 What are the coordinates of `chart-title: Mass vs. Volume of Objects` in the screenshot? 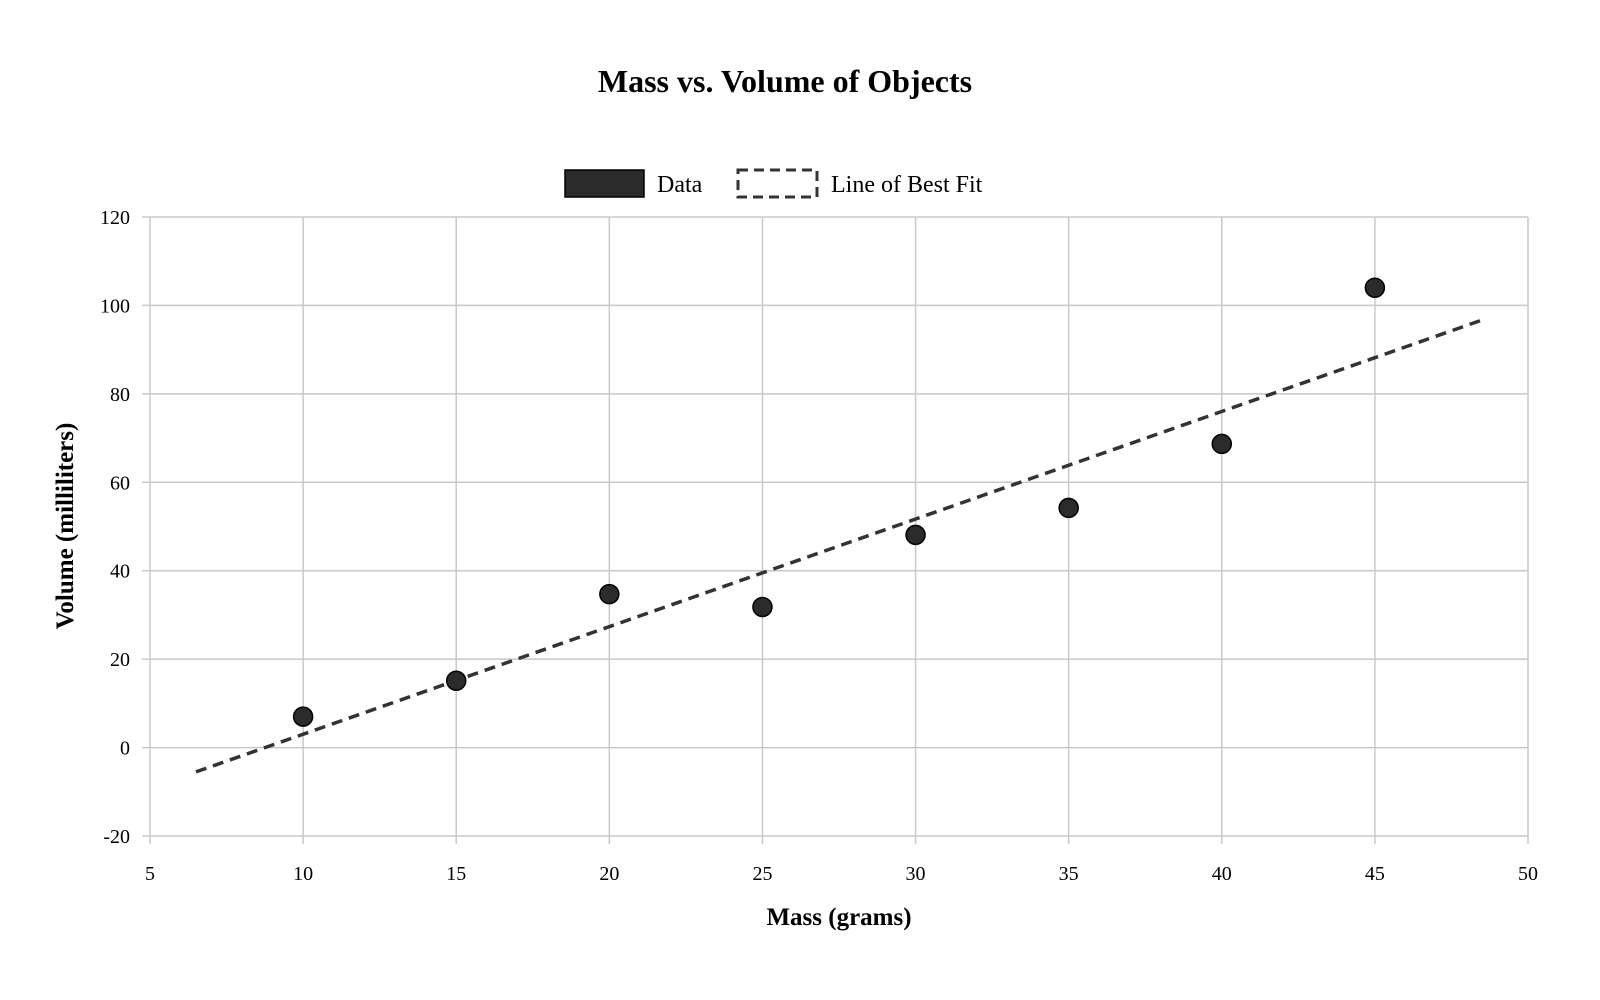 It's located at (785, 81).